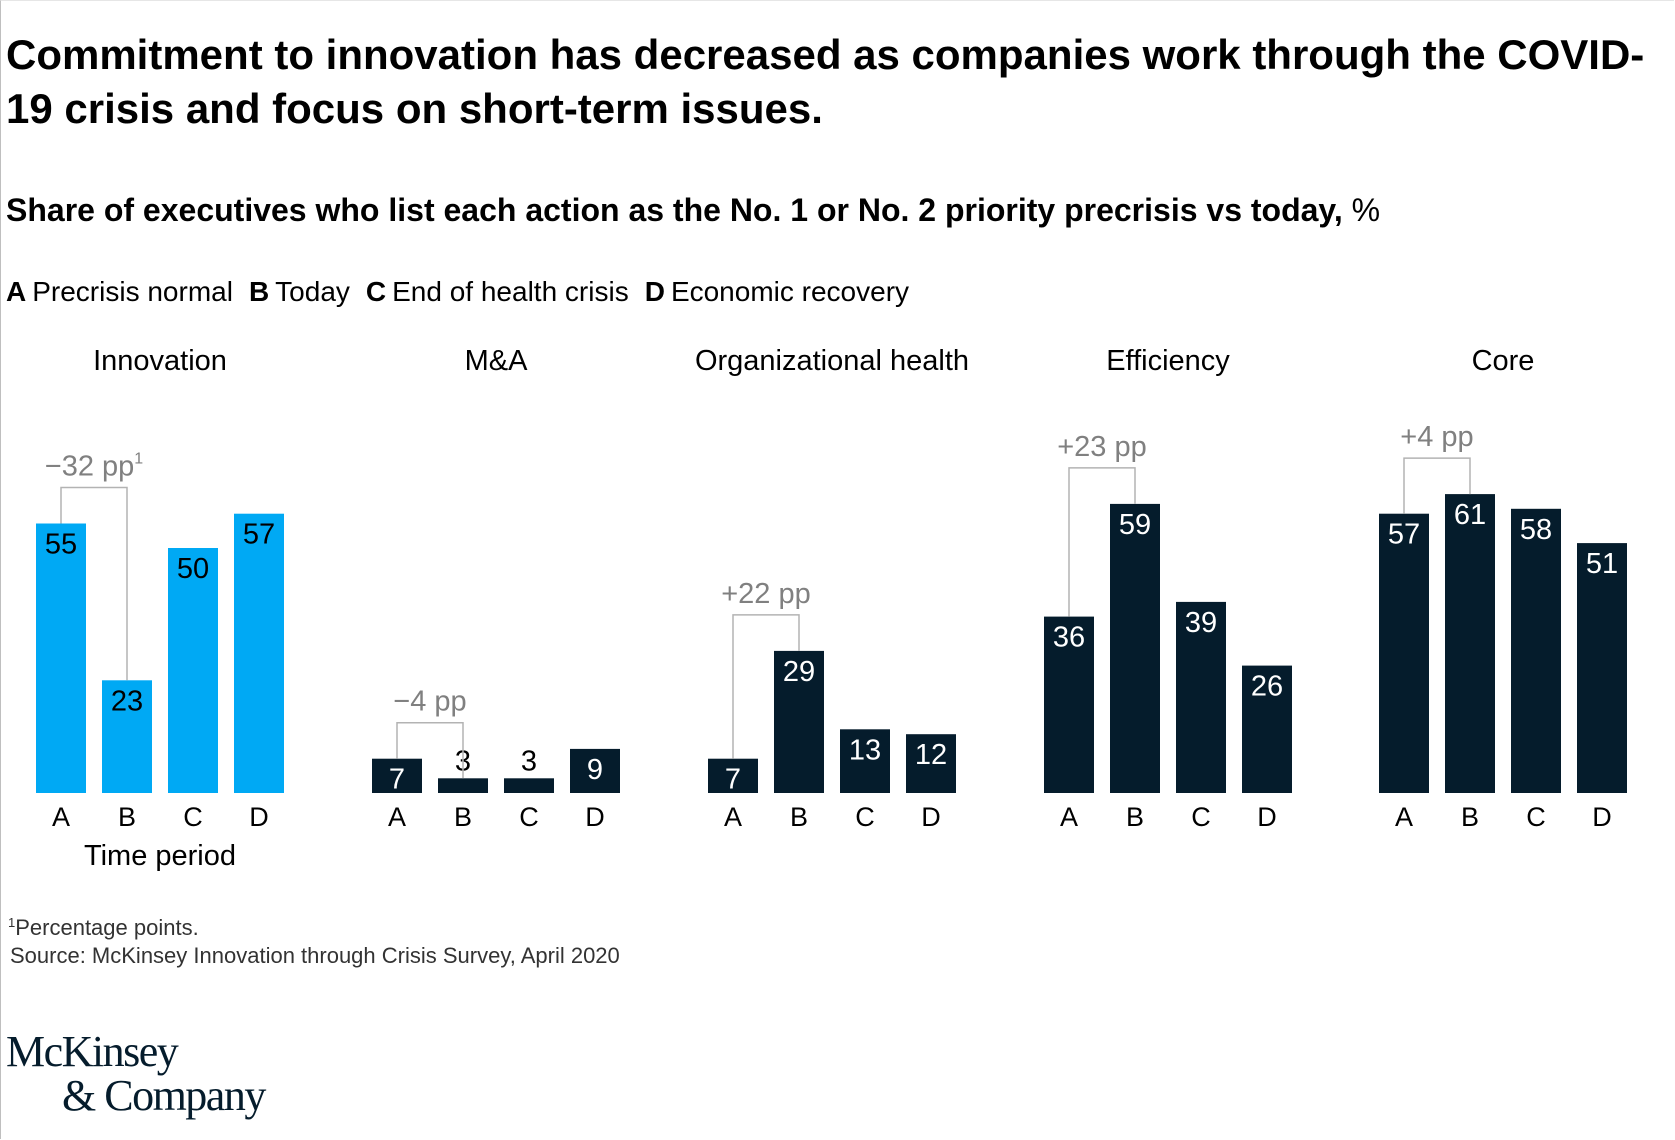  Describe the element at coordinates (1404, 653) in the screenshot. I see `bar-core-a` at that location.